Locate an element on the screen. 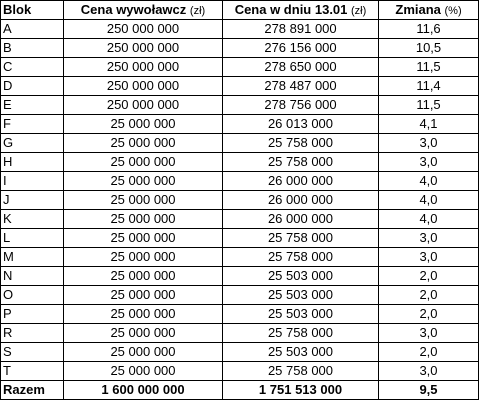 The image size is (479, 402). row-label: C is located at coordinates (32, 67).